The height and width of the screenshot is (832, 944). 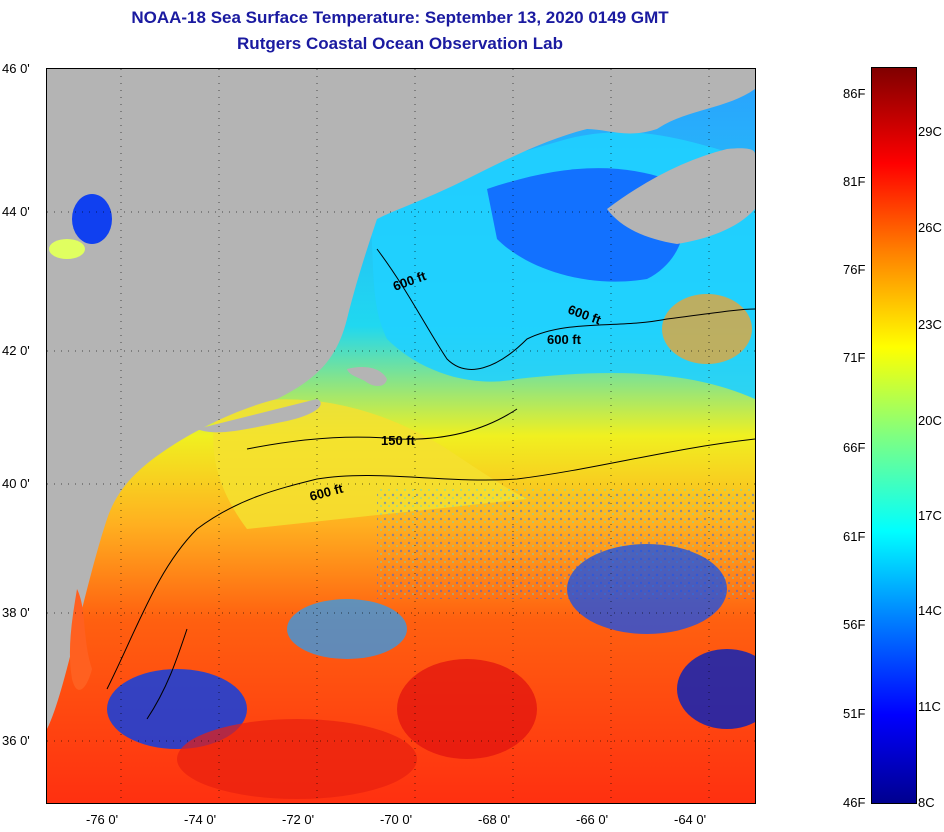 What do you see at coordinates (16, 740) in the screenshot?
I see `lat-label: 36 0'` at bounding box center [16, 740].